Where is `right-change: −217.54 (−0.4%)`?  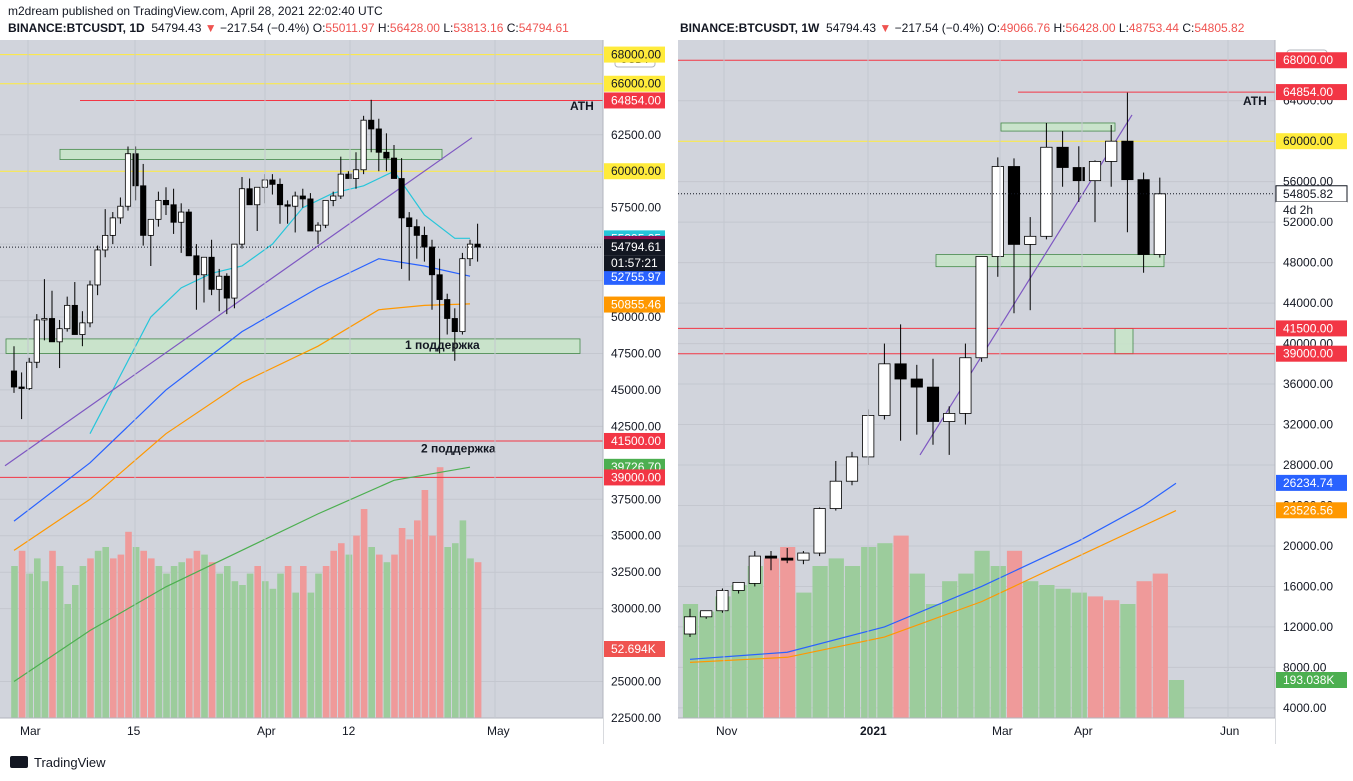 right-change: −217.54 (−0.4%) is located at coordinates (939, 28).